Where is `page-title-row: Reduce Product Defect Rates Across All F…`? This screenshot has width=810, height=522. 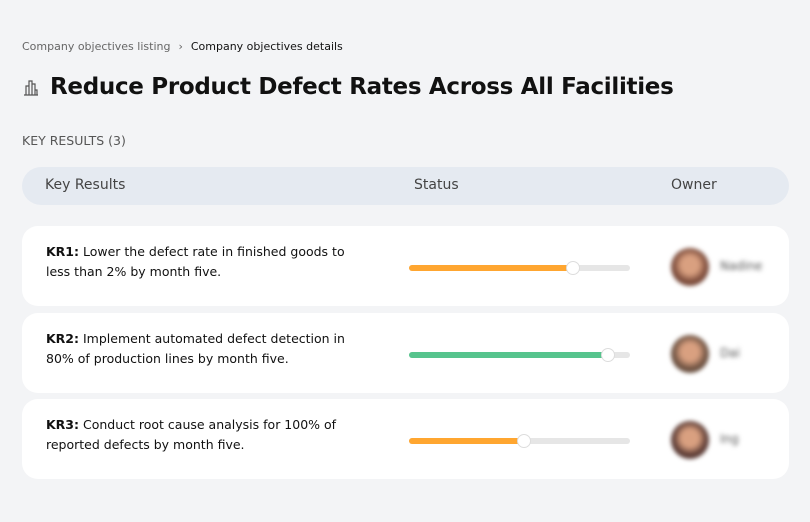 page-title-row: Reduce Product Defect Rates Across All F… is located at coordinates (348, 87).